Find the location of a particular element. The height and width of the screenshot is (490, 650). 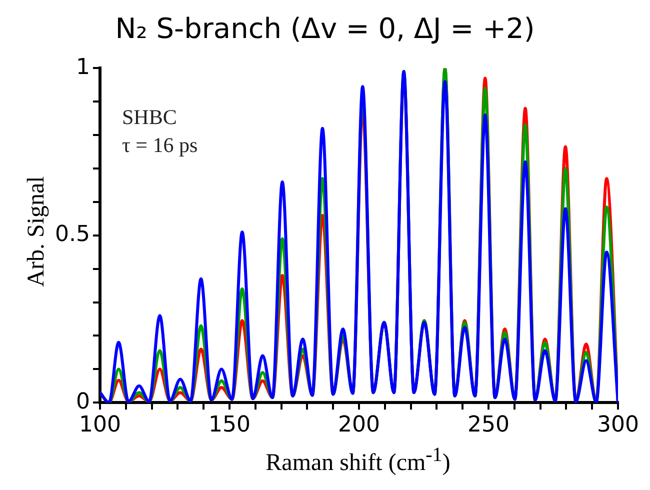

y-tick-label: 0 is located at coordinates (83, 401).